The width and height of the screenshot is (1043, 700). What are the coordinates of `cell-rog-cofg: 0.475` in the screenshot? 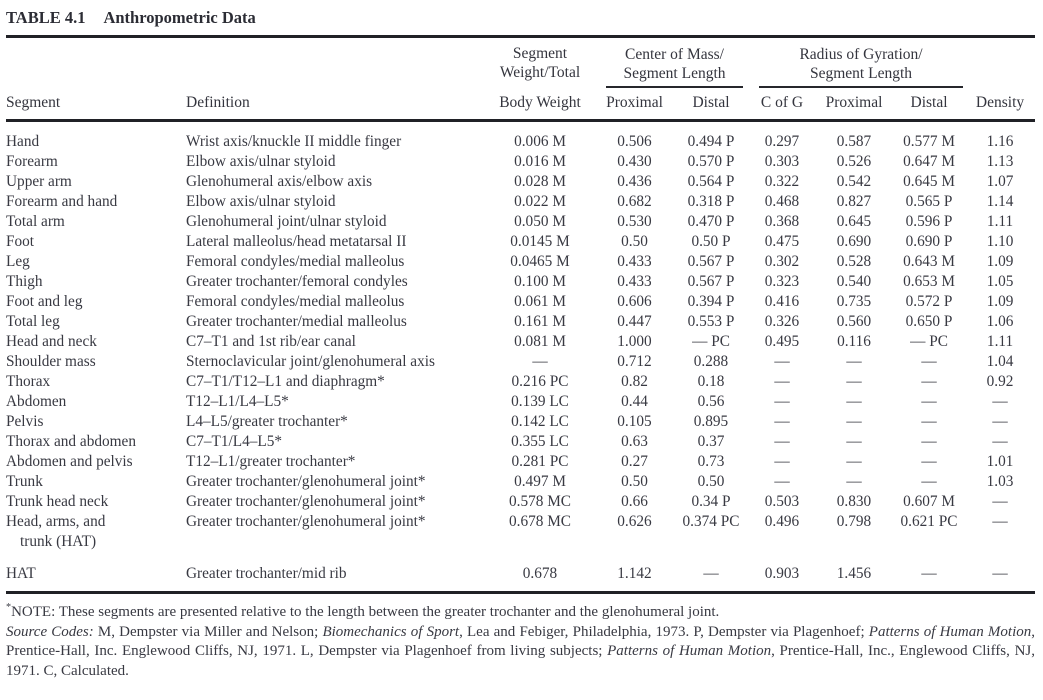 It's located at (782, 241).